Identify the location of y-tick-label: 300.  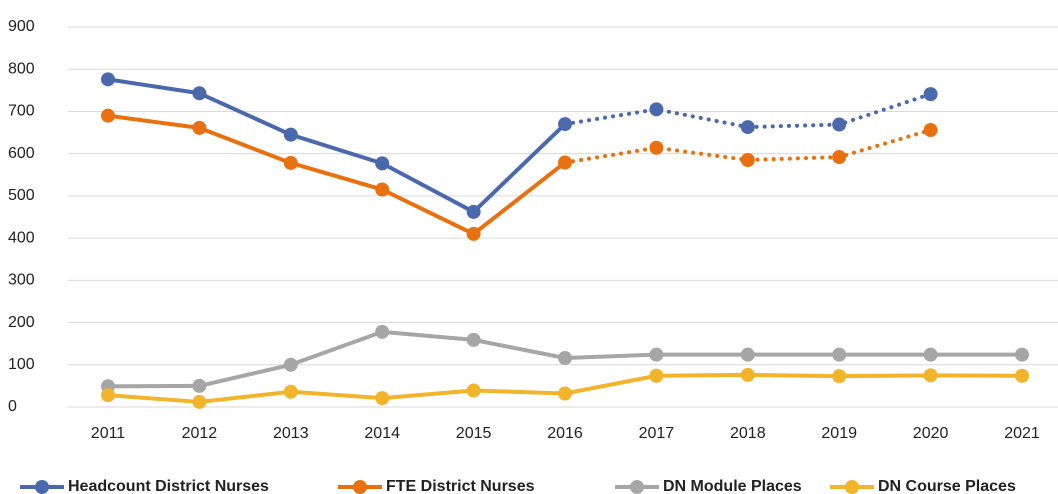
(21, 280).